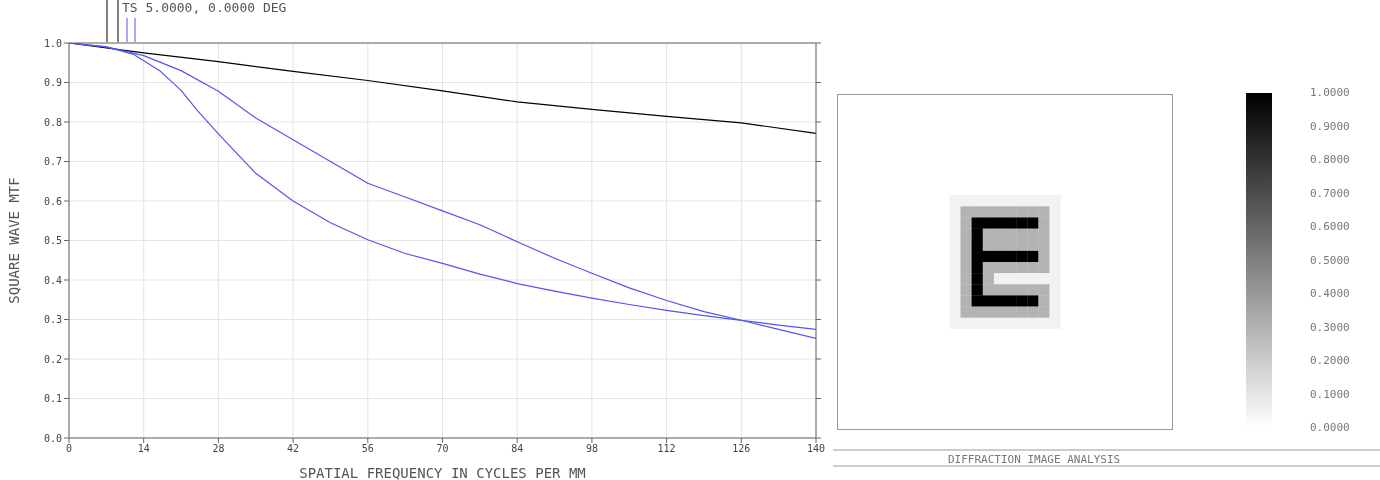 The image size is (1380, 480). Describe the element at coordinates (52, 122) in the screenshot. I see `y-tick-label: 0.8` at that location.